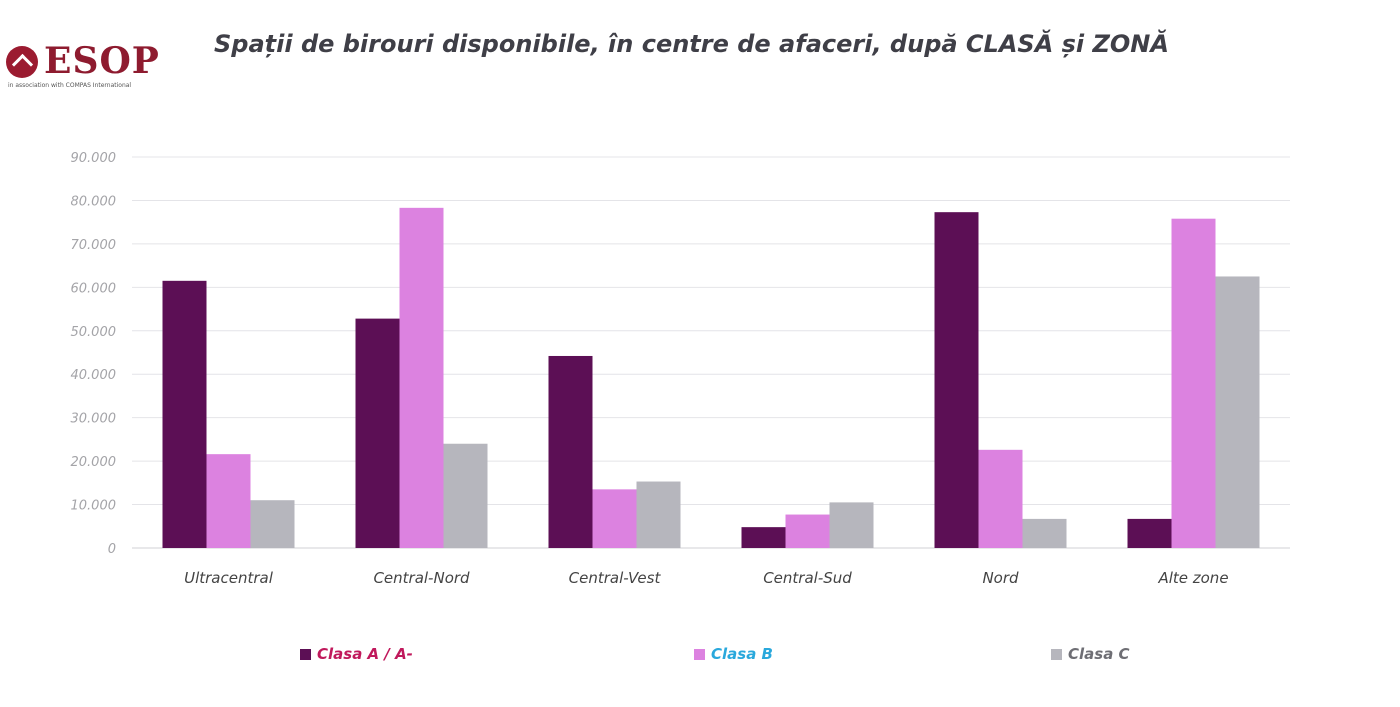 Image resolution: width=1400 pixels, height=707 pixels. Describe the element at coordinates (1192, 578) in the screenshot. I see `category-label: Alte zone` at that location.